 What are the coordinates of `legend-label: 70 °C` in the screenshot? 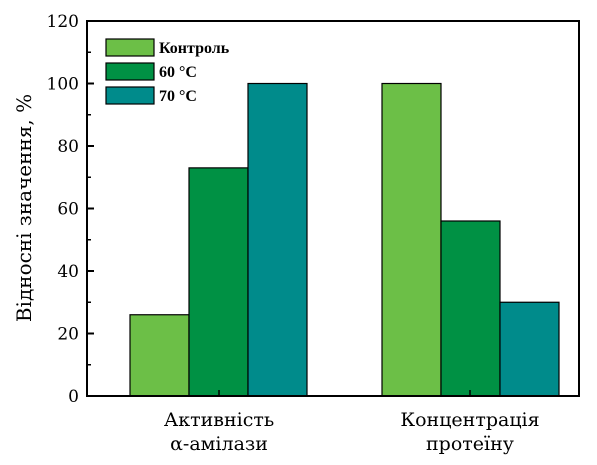 It's located at (178, 96).